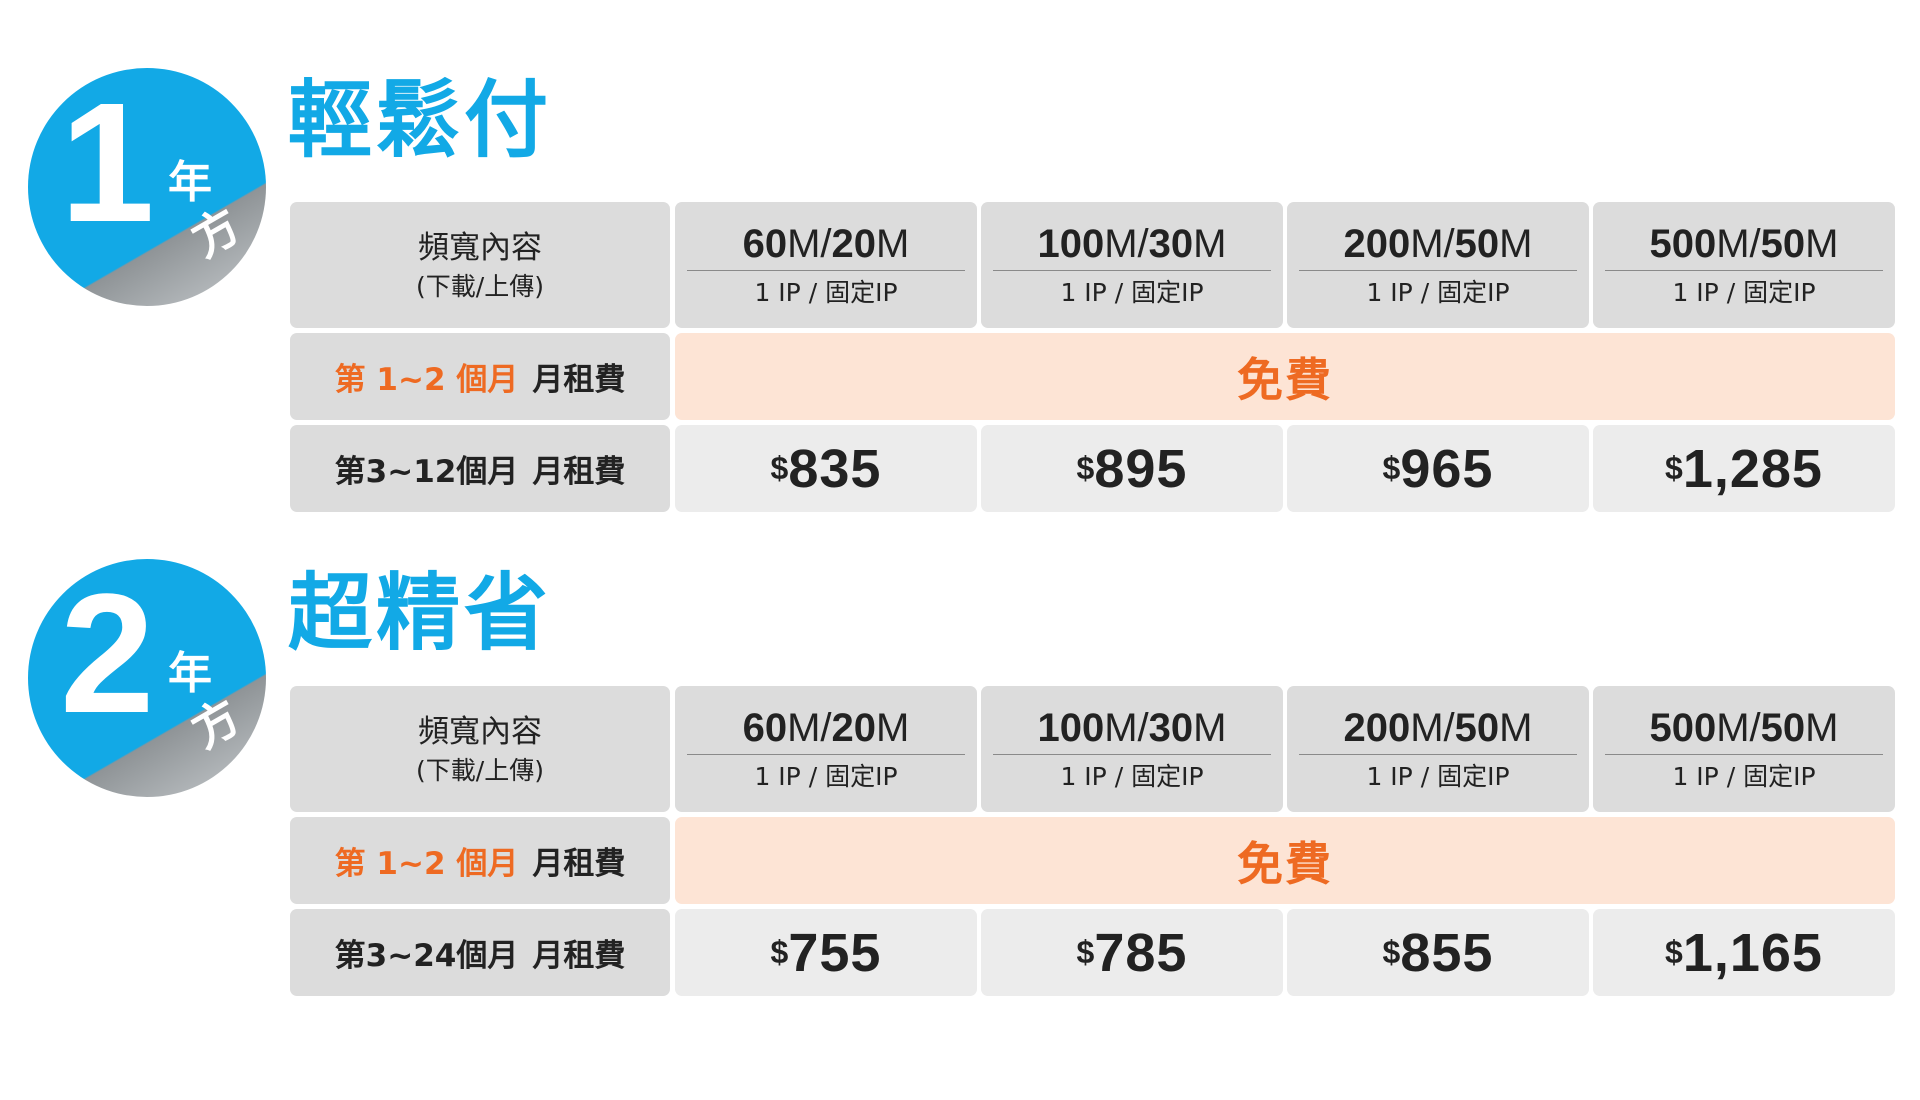 Image resolution: width=1920 pixels, height=1100 pixels. What do you see at coordinates (420, 613) in the screenshot?
I see `plan-title: 超精省` at bounding box center [420, 613].